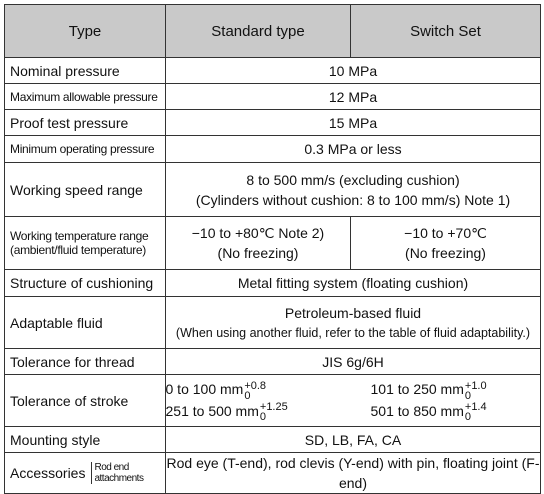  I want to click on cell-line: SD, LB, FA, CA, so click(353, 439).